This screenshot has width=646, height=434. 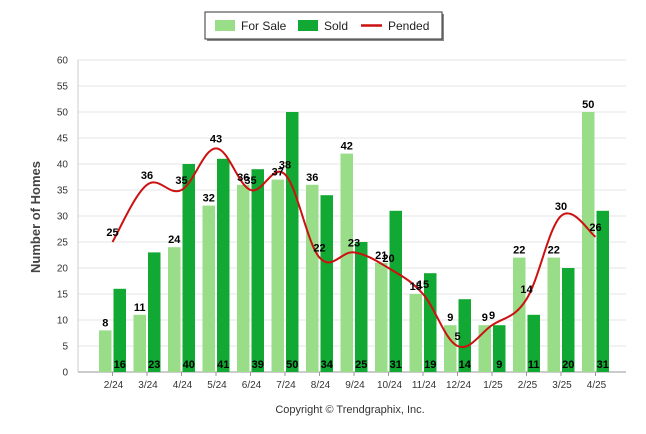 I want to click on data-label-sold: 11, so click(x=534, y=365).